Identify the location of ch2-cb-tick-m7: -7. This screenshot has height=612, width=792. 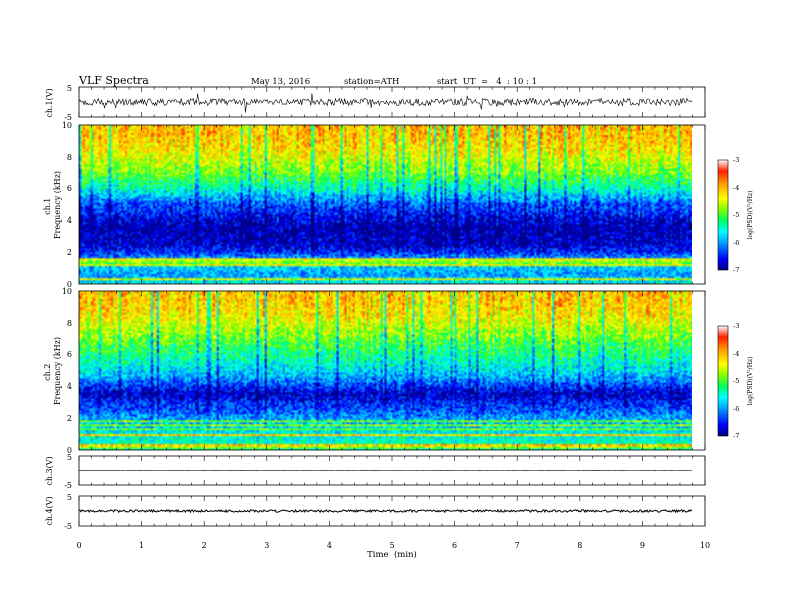
(736, 436).